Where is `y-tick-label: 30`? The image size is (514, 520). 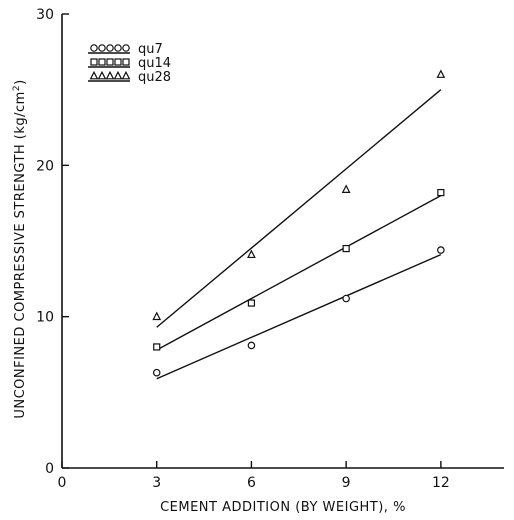 y-tick-label: 30 is located at coordinates (45, 15).